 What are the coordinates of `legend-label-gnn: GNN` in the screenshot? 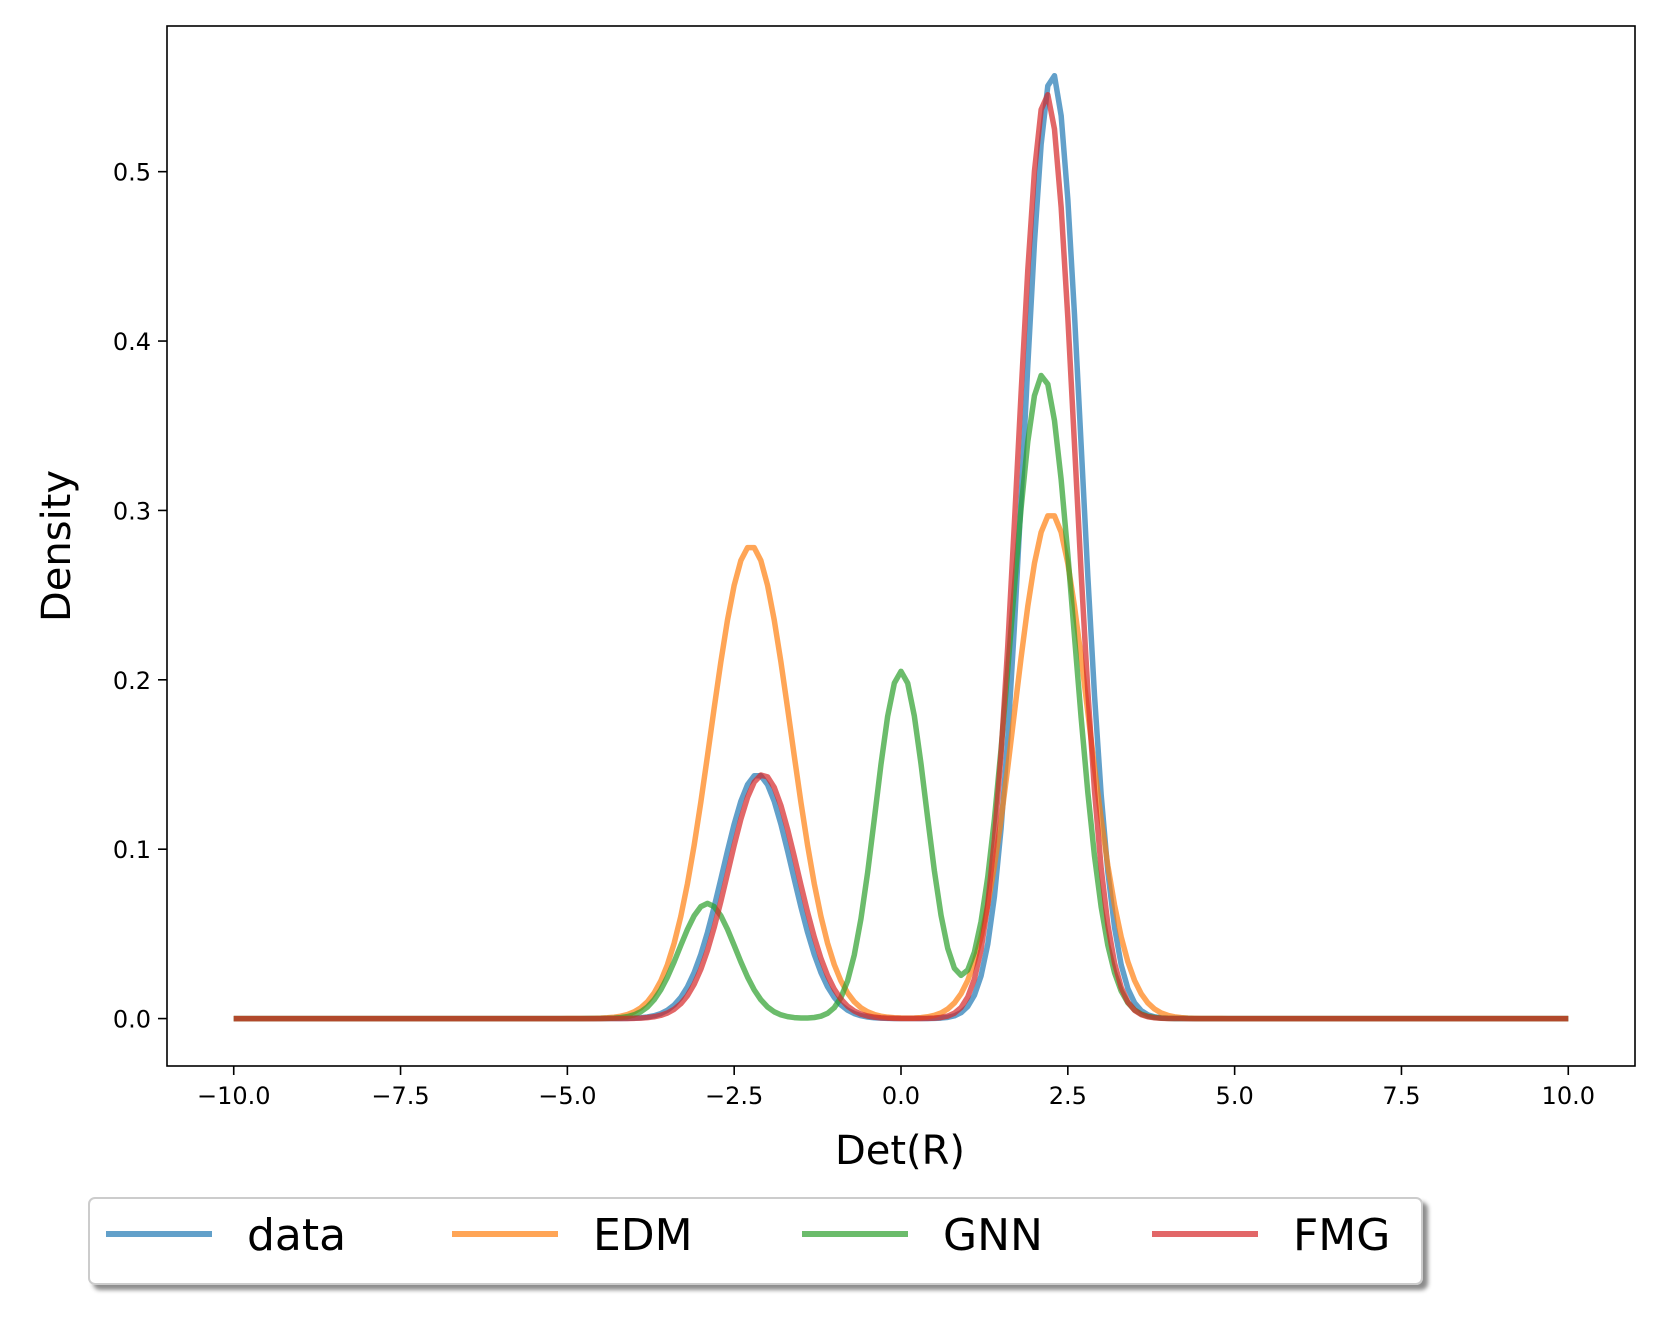 It's located at (993, 1235).